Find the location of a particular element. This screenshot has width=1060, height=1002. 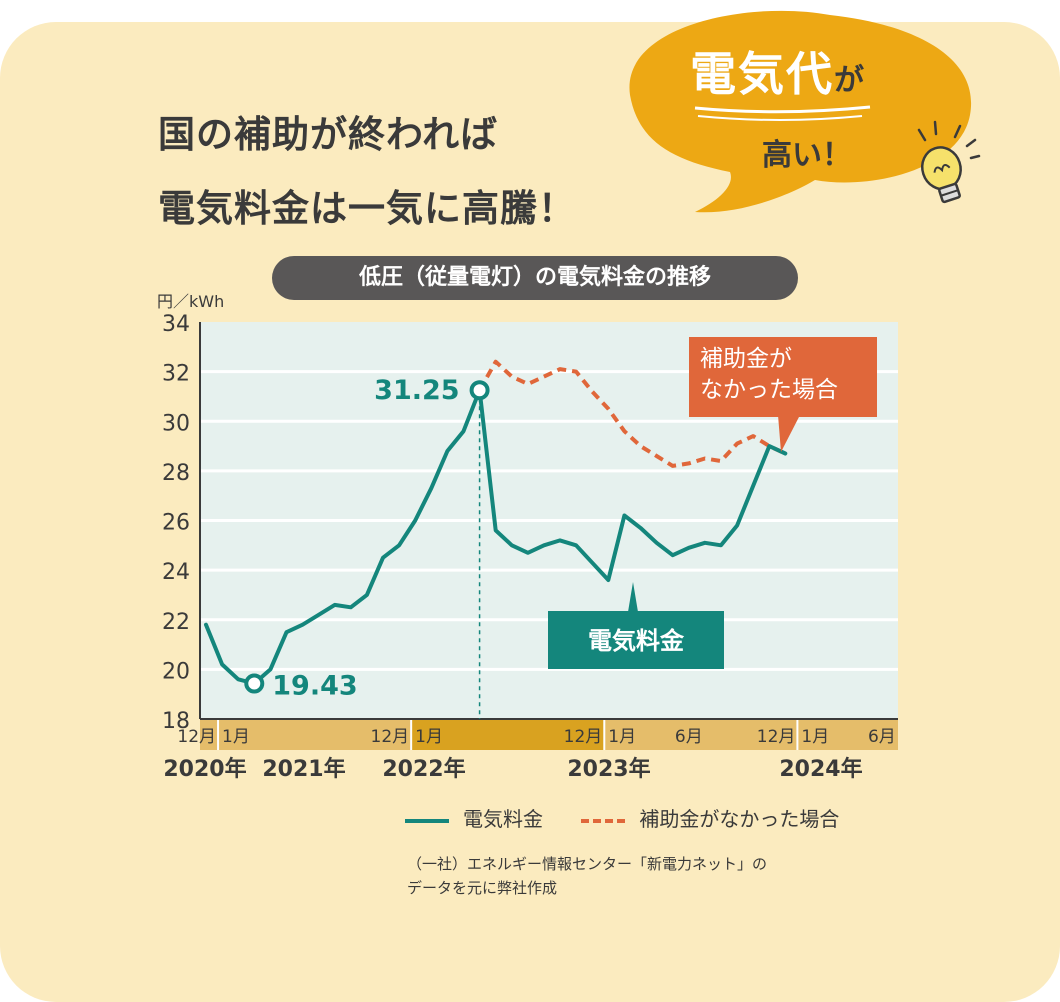

y-tick-label: 28 is located at coordinates (176, 473).